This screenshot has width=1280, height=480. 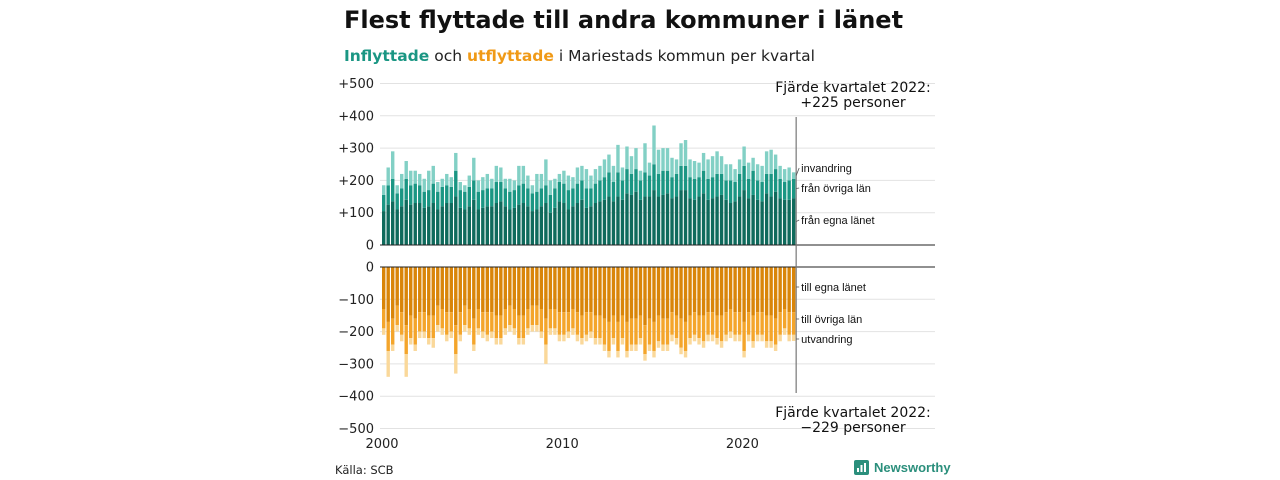 What do you see at coordinates (826, 340) in the screenshot?
I see `legend-label-out: utvandring` at bounding box center [826, 340].